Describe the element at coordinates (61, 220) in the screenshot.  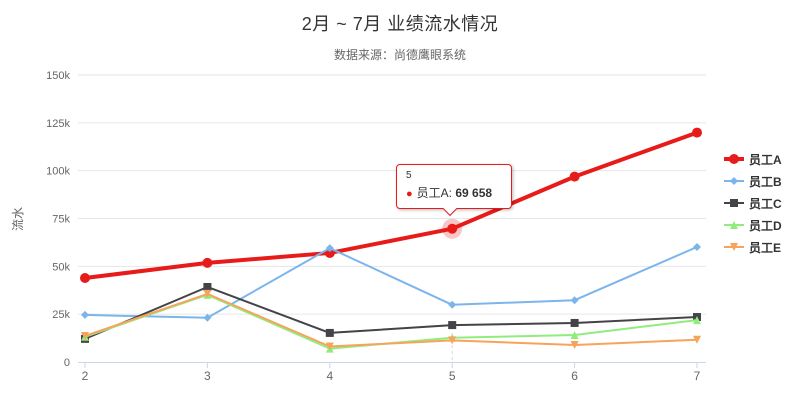
I see `y-axis-tick-label: 75k` at that location.